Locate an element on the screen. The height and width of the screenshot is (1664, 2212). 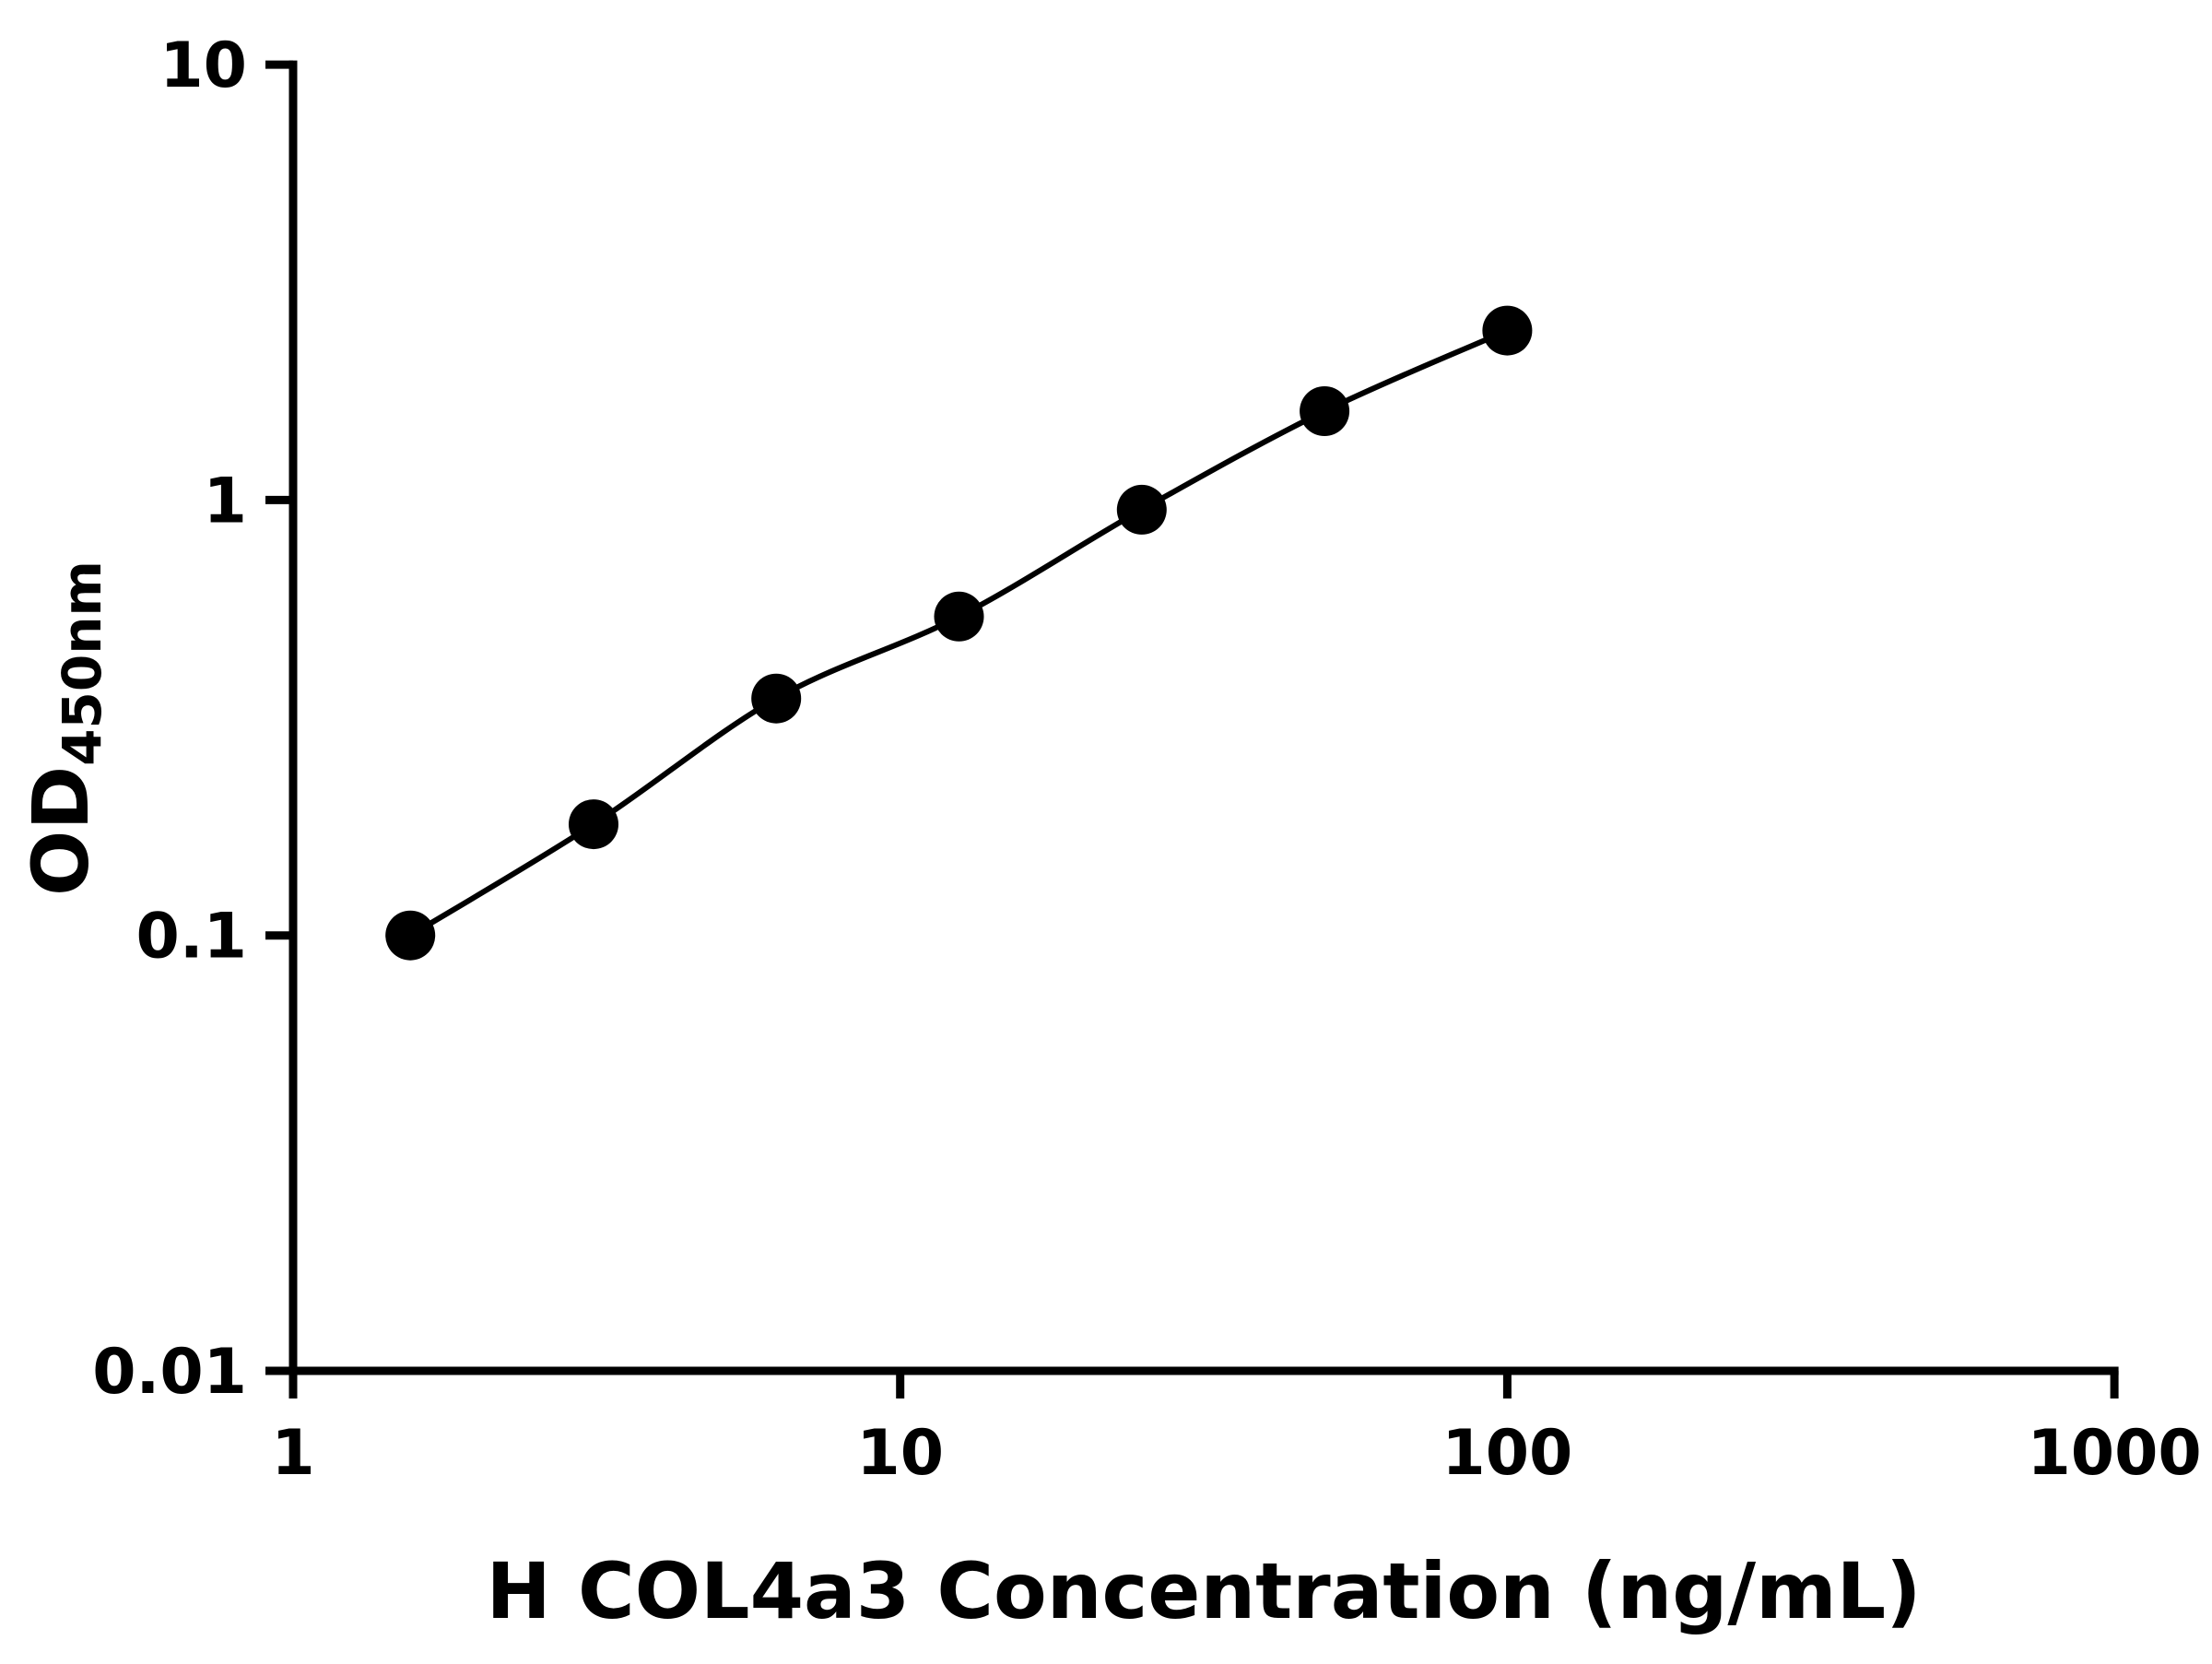
x-tick-label: 10 is located at coordinates (900, 1453).